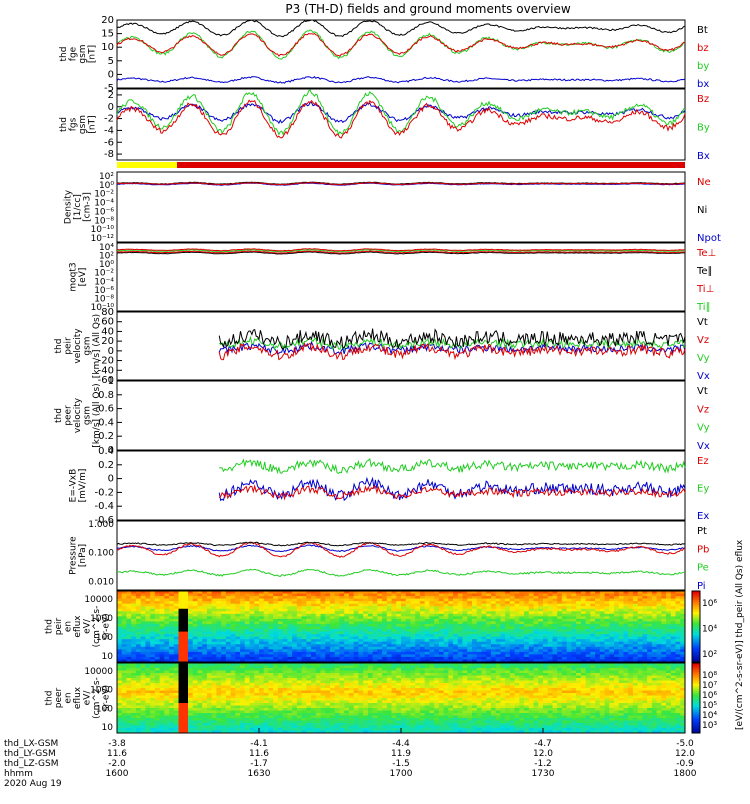  Describe the element at coordinates (111, 107) in the screenshot. I see `ytick-label: 0` at that location.